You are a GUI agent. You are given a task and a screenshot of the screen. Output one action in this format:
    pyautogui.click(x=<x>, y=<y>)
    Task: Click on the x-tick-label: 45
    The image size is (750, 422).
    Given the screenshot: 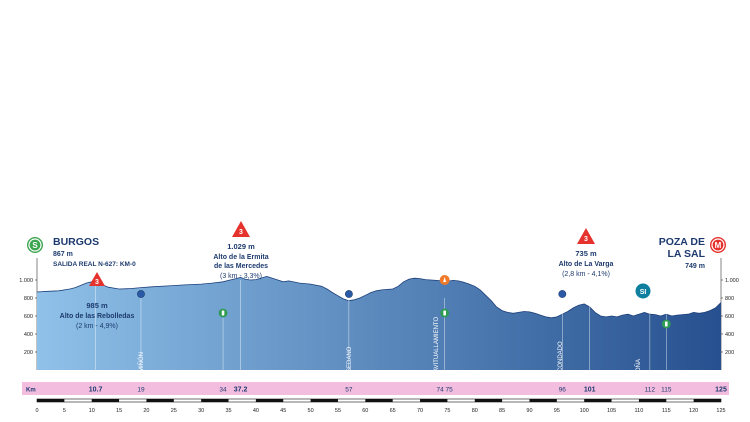 What is the action you would take?
    pyautogui.click(x=283, y=411)
    